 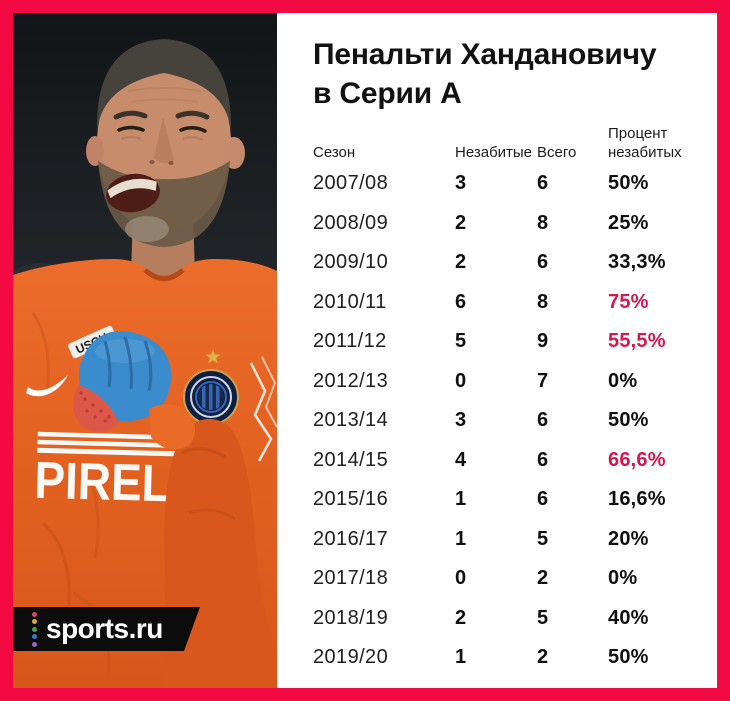 What do you see at coordinates (637, 262) in the screenshot?
I see `percent-cell: 33,3%` at bounding box center [637, 262].